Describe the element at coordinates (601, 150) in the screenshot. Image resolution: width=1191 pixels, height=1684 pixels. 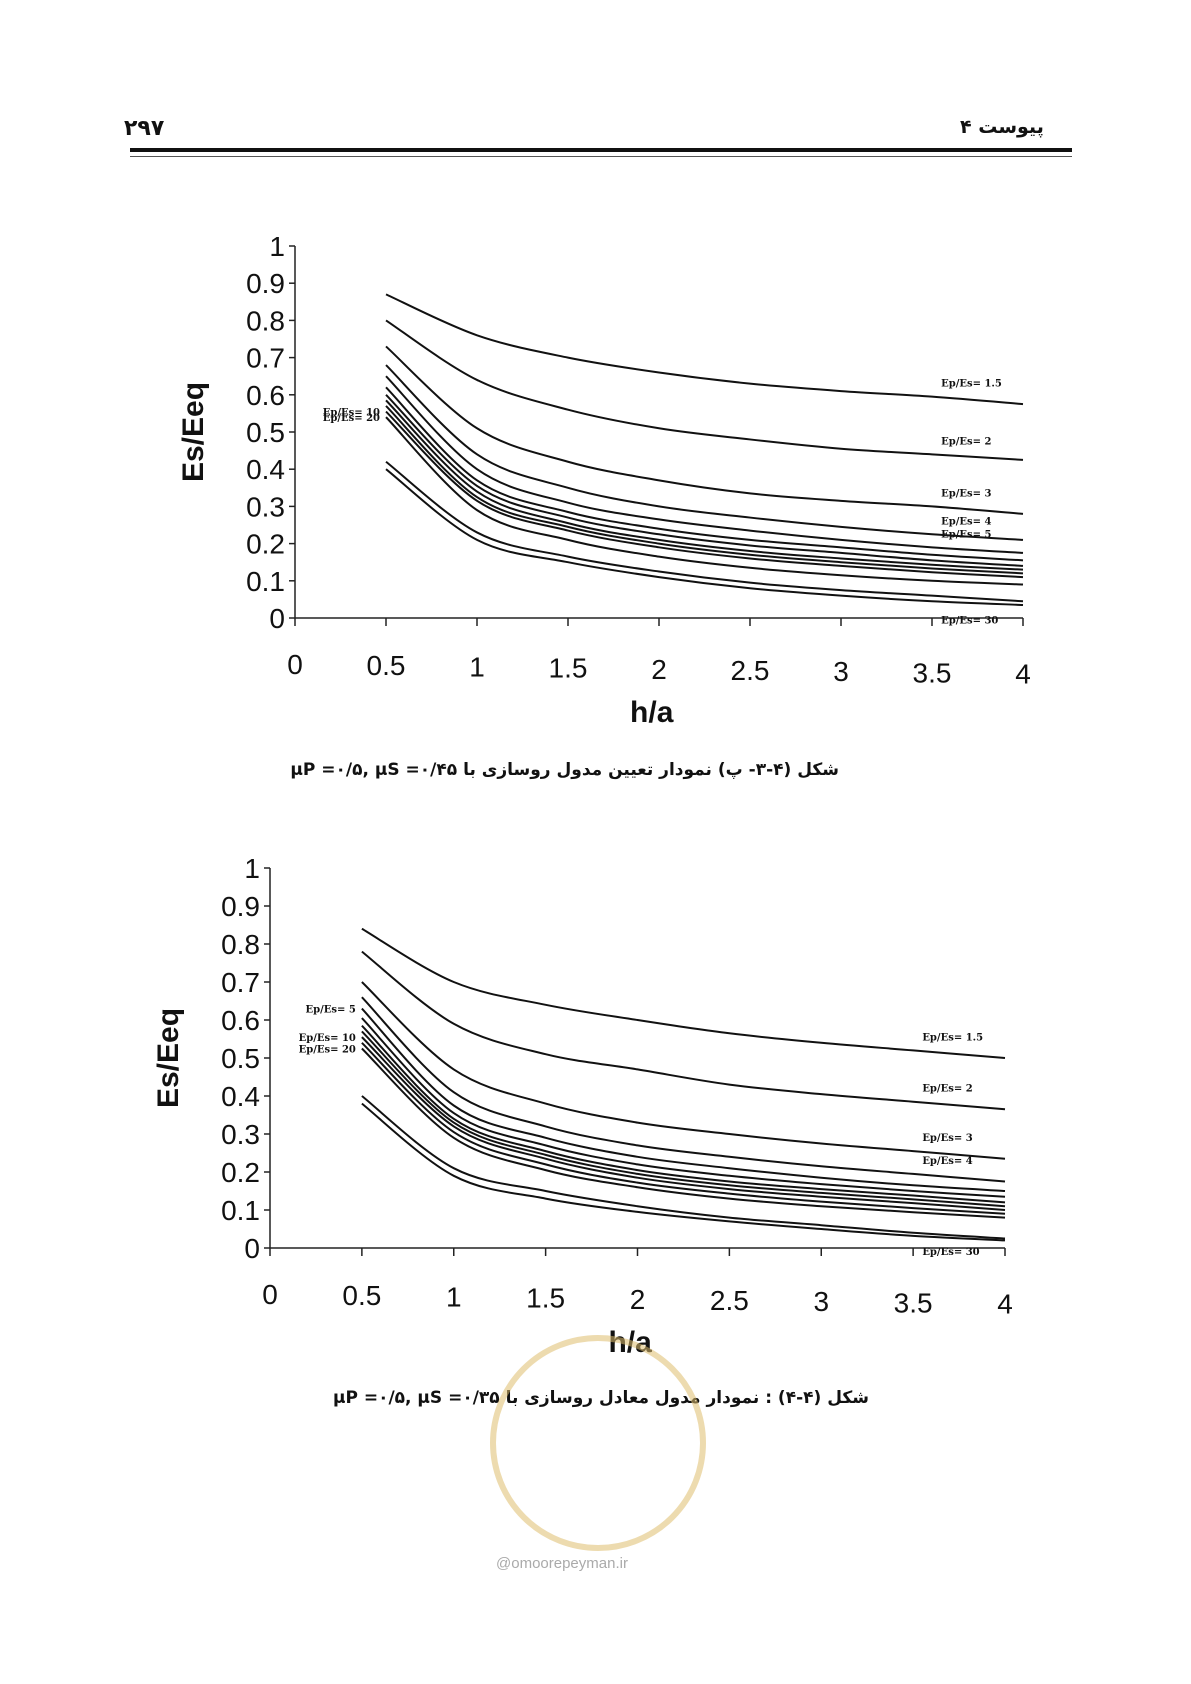
I see `header-rule` at that location.